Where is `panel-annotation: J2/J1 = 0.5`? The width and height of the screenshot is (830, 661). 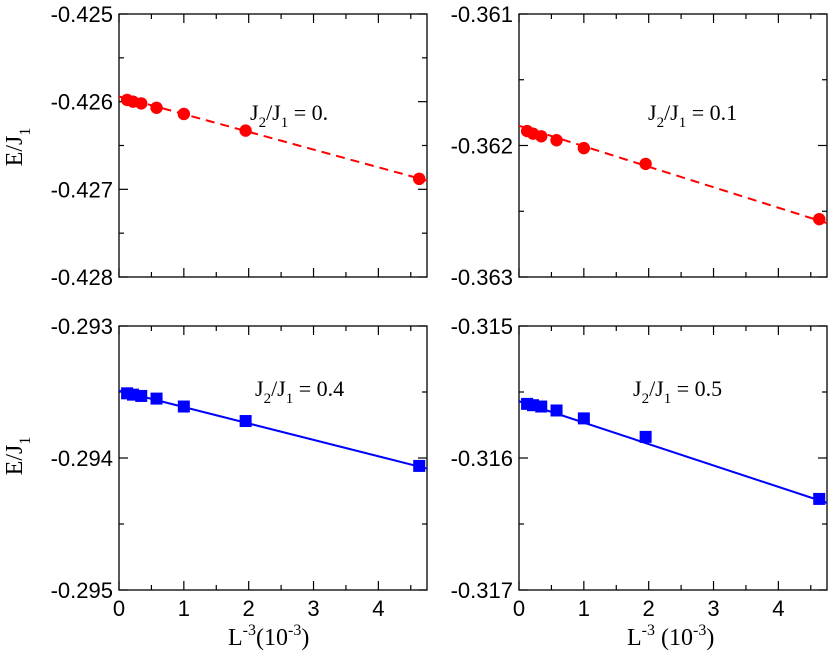
panel-annotation: J2/J1 = 0.5 is located at coordinates (677, 391).